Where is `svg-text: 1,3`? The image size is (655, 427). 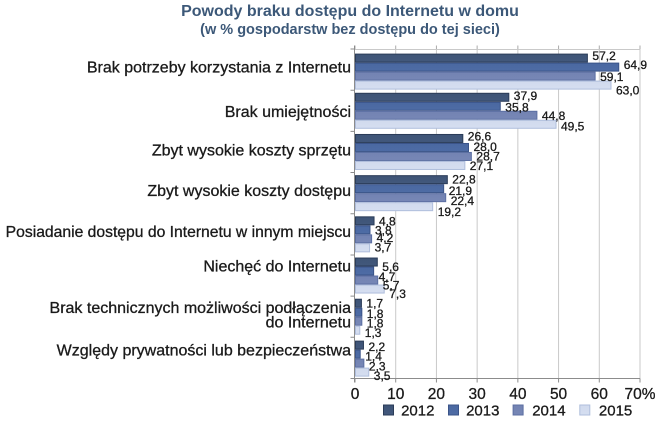
svg-text: 1,3 is located at coordinates (373, 333).